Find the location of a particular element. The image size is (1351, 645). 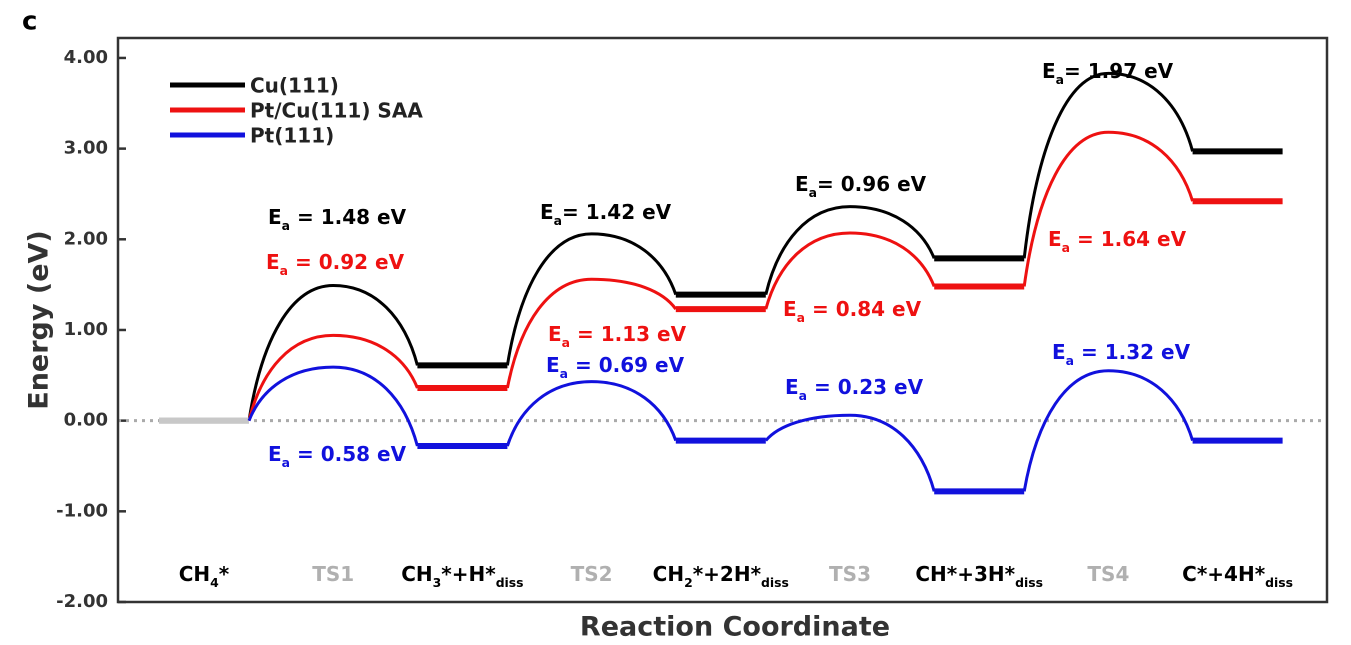

x-tick-label: TS2 is located at coordinates (592, 574).